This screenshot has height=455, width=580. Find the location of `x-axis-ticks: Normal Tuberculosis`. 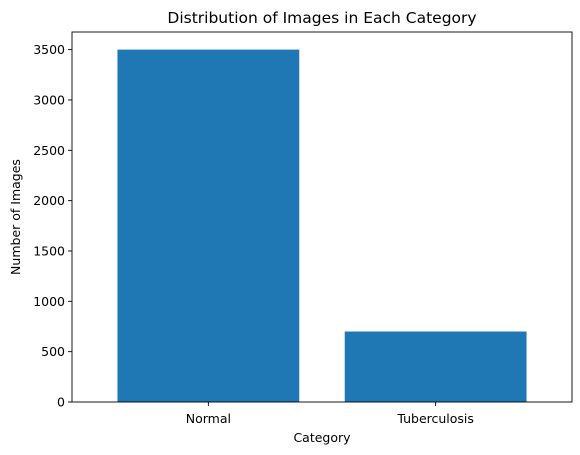

x-axis-ticks: Normal Tuberculosis is located at coordinates (330, 414).